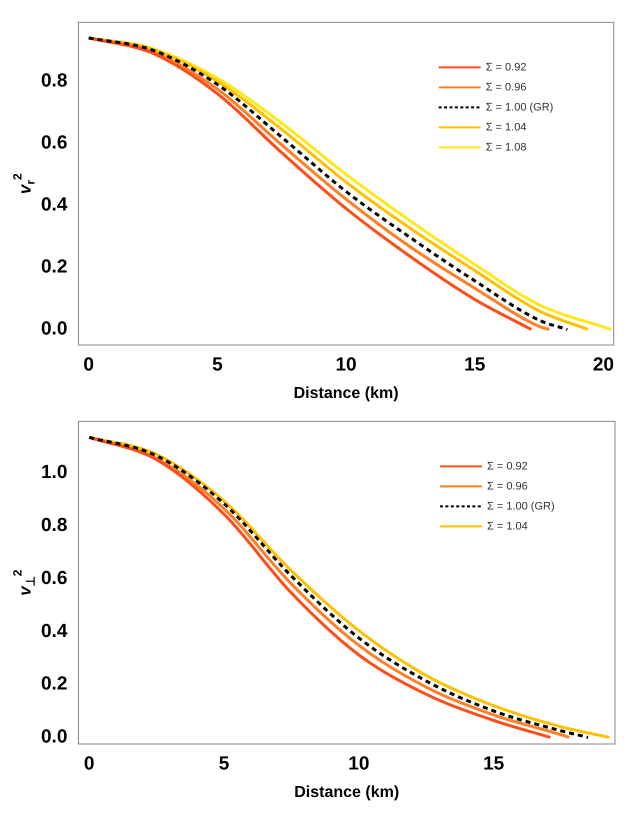  What do you see at coordinates (506, 147) in the screenshot?
I see `legend-label: Σ = 1.08` at bounding box center [506, 147].